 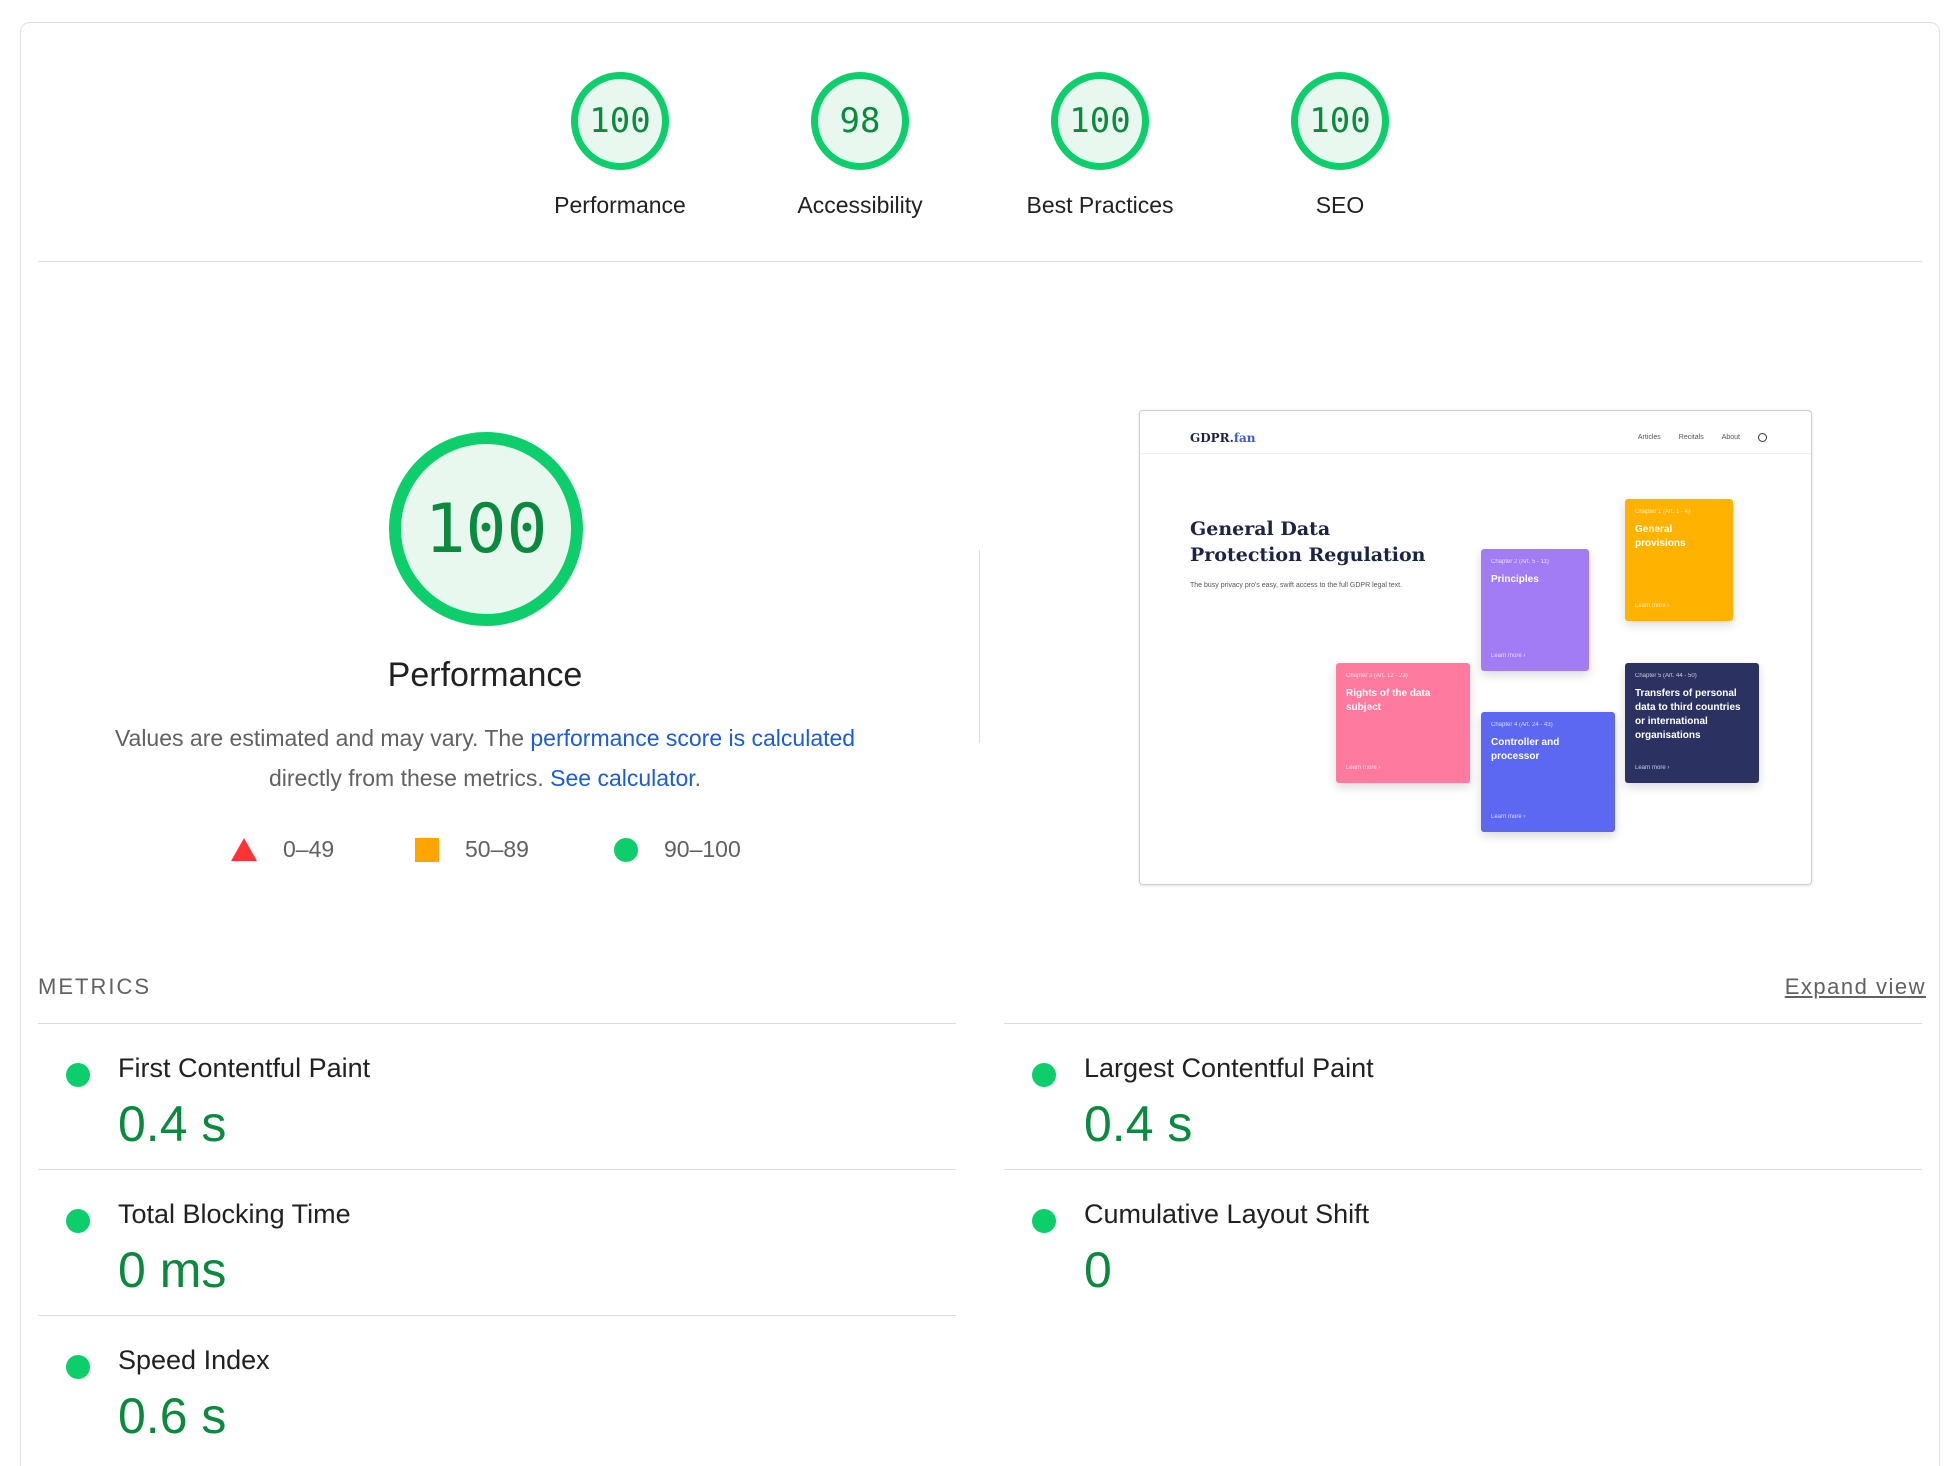 What do you see at coordinates (1855, 986) in the screenshot?
I see `expand-view-toggle: Expand view` at bounding box center [1855, 986].